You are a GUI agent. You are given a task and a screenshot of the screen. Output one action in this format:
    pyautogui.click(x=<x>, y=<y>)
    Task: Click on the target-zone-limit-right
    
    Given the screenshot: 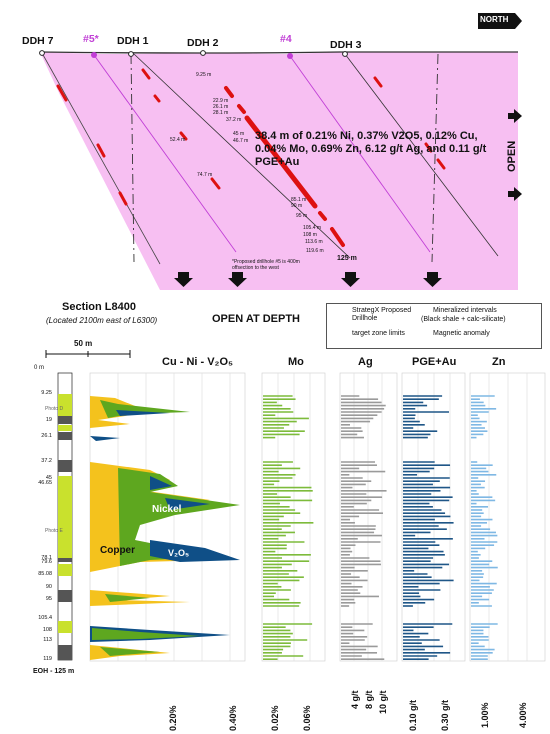 What is the action you would take?
    pyautogui.click(x=435, y=158)
    